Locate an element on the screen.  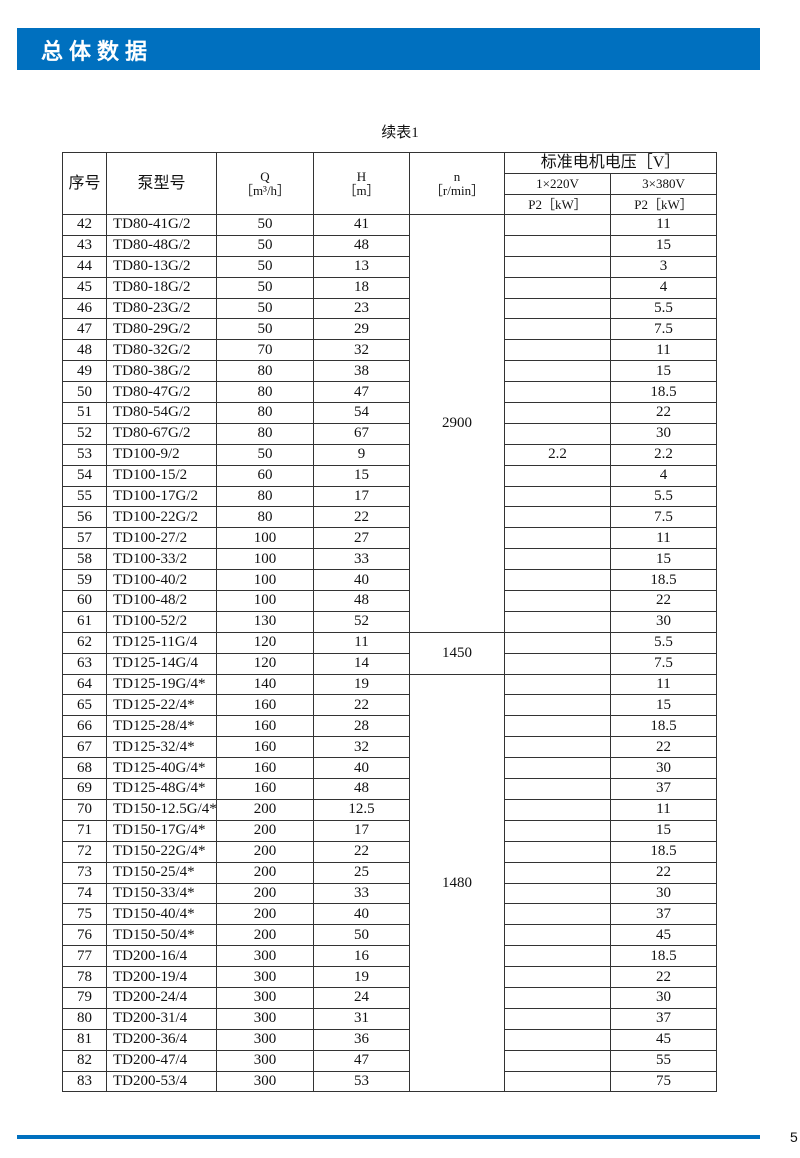
row-h: 38 is located at coordinates (361, 371).